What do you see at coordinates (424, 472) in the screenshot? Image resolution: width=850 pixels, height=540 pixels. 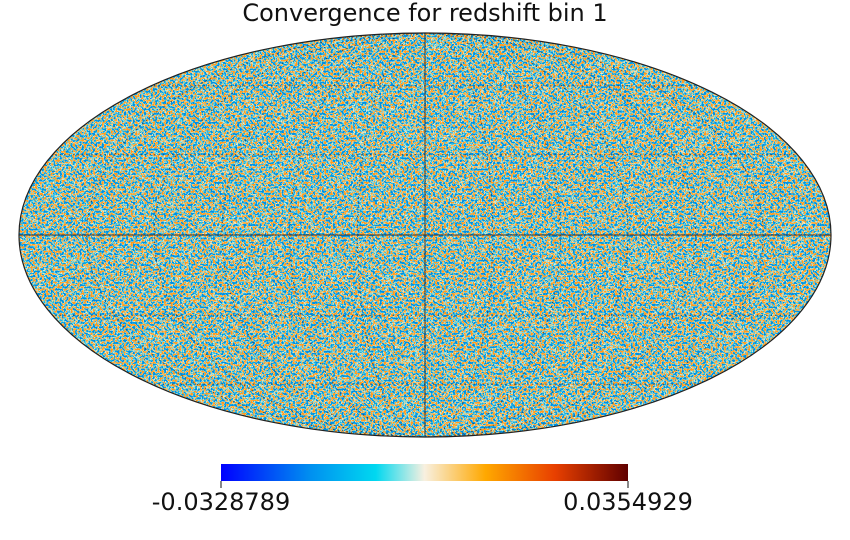 I see `colorbar` at bounding box center [424, 472].